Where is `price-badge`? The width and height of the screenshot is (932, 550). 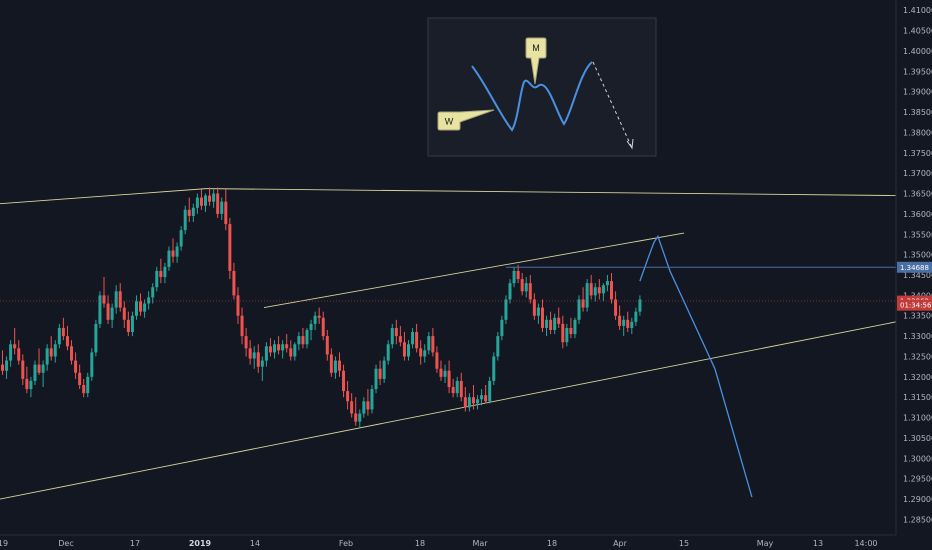 price-badge is located at coordinates (914, 267).